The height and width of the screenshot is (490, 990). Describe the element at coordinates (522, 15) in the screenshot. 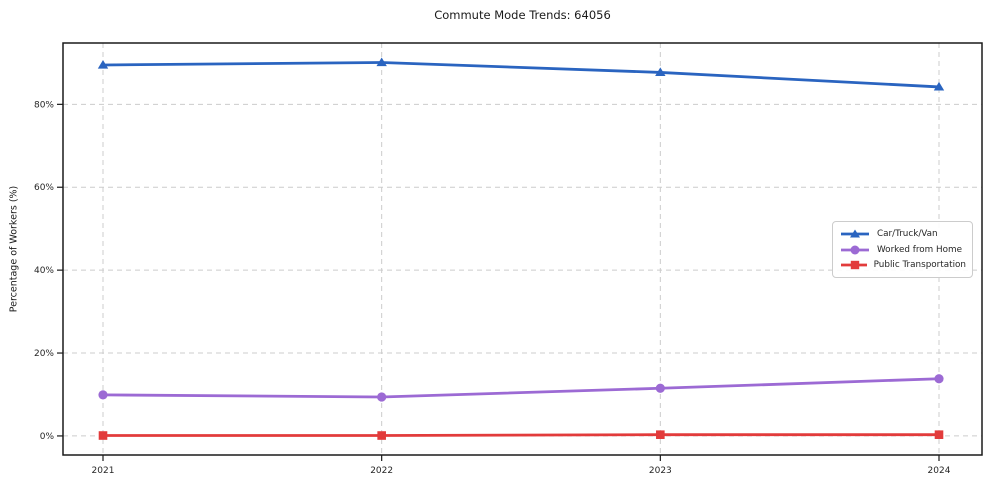

I see `chart-title: Commute Mode Trends: 64056` at that location.